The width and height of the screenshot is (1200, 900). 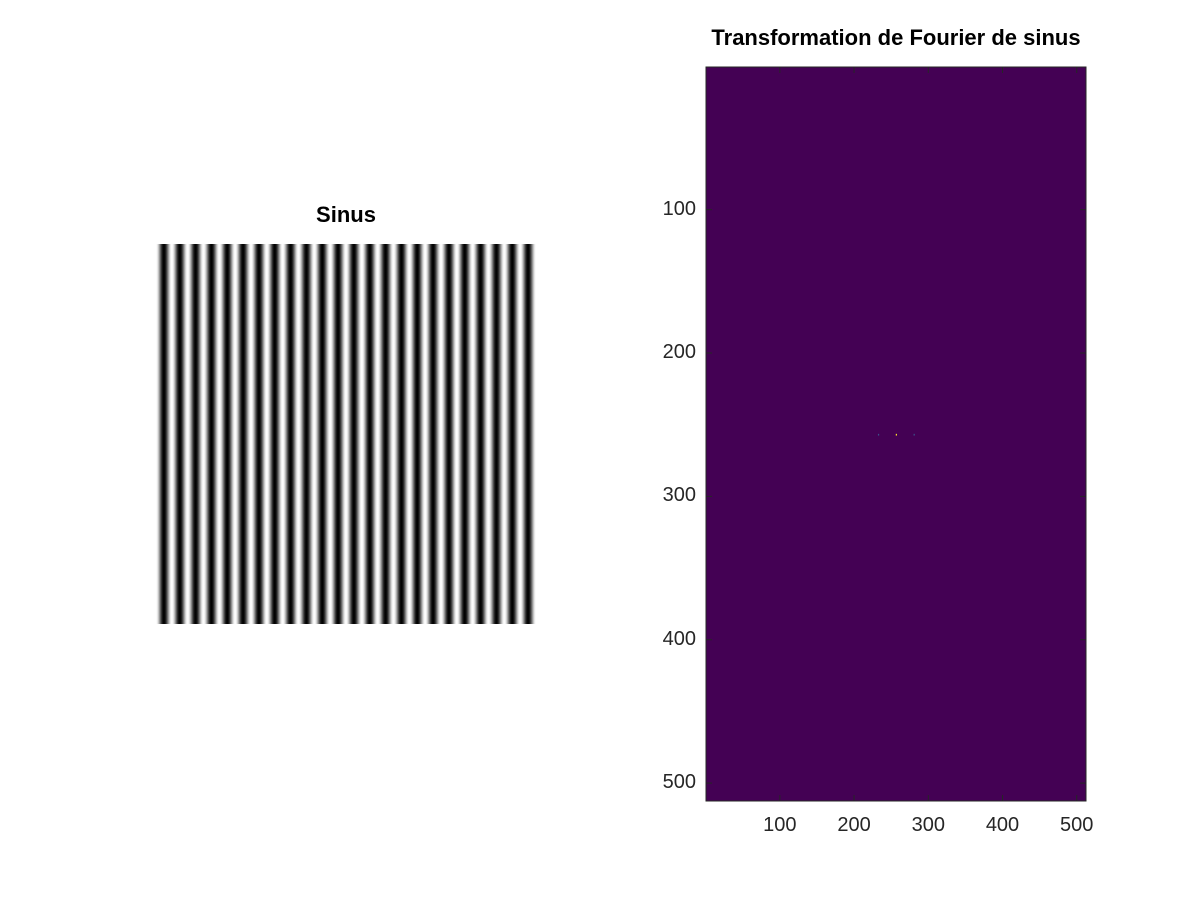 I want to click on x-tick-label: 500, so click(x=1077, y=825).